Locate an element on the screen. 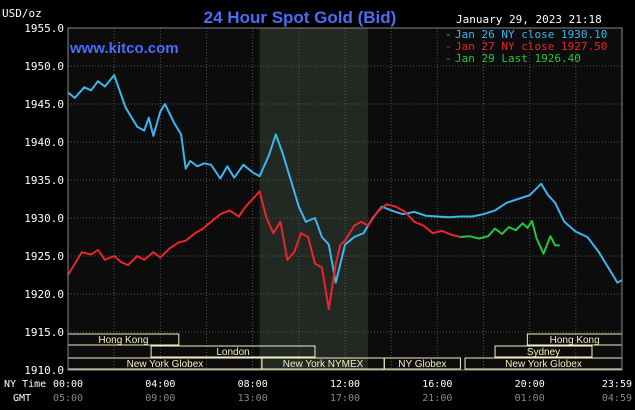  x-tick-label-ny: 20:00 is located at coordinates (530, 384).